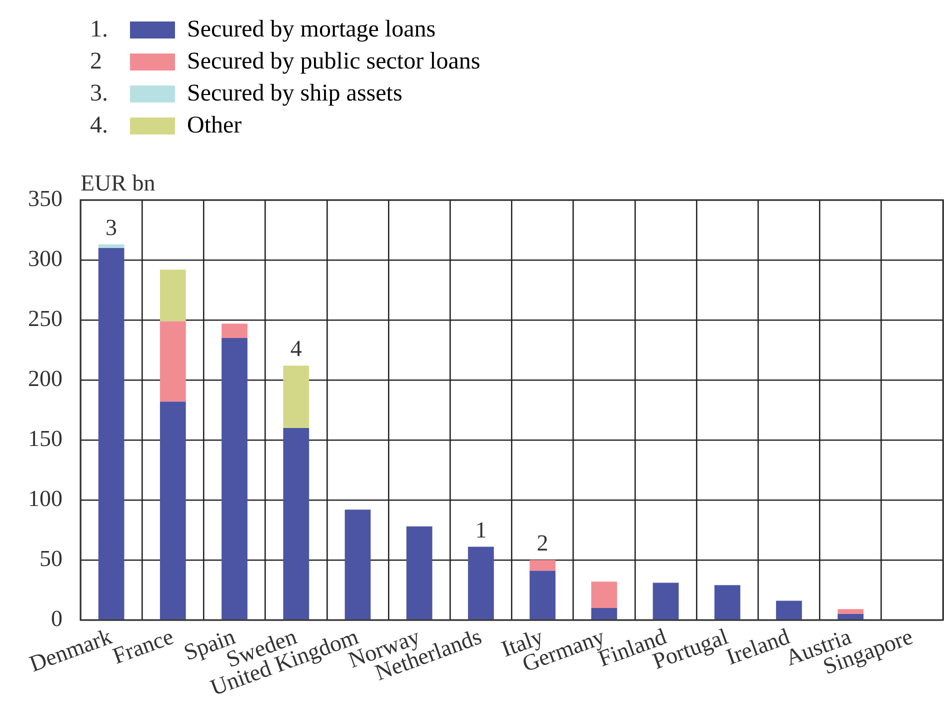 This screenshot has height=707, width=944. I want to click on y-tick-label: 0, so click(56, 619).